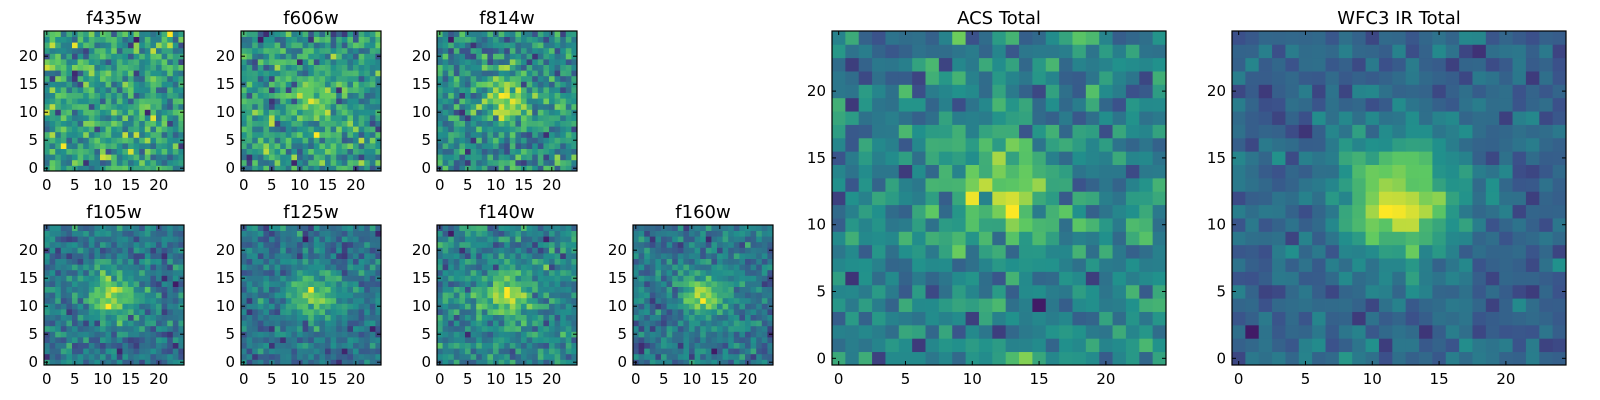  What do you see at coordinates (426, 140) in the screenshot?
I see `y-tick-label: 5` at bounding box center [426, 140].